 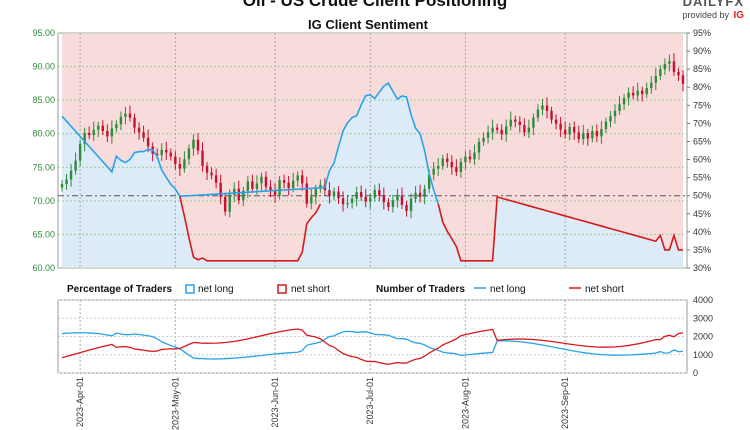 I want to click on net-short-count-line, so click(x=372, y=346).